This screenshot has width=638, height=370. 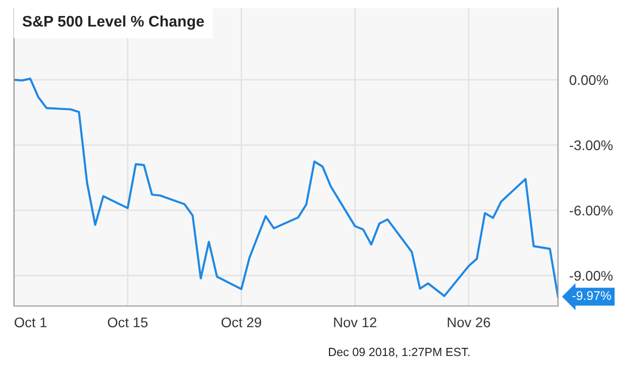 What do you see at coordinates (591, 275) in the screenshot?
I see `y-tick-label: -9.00%` at bounding box center [591, 275].